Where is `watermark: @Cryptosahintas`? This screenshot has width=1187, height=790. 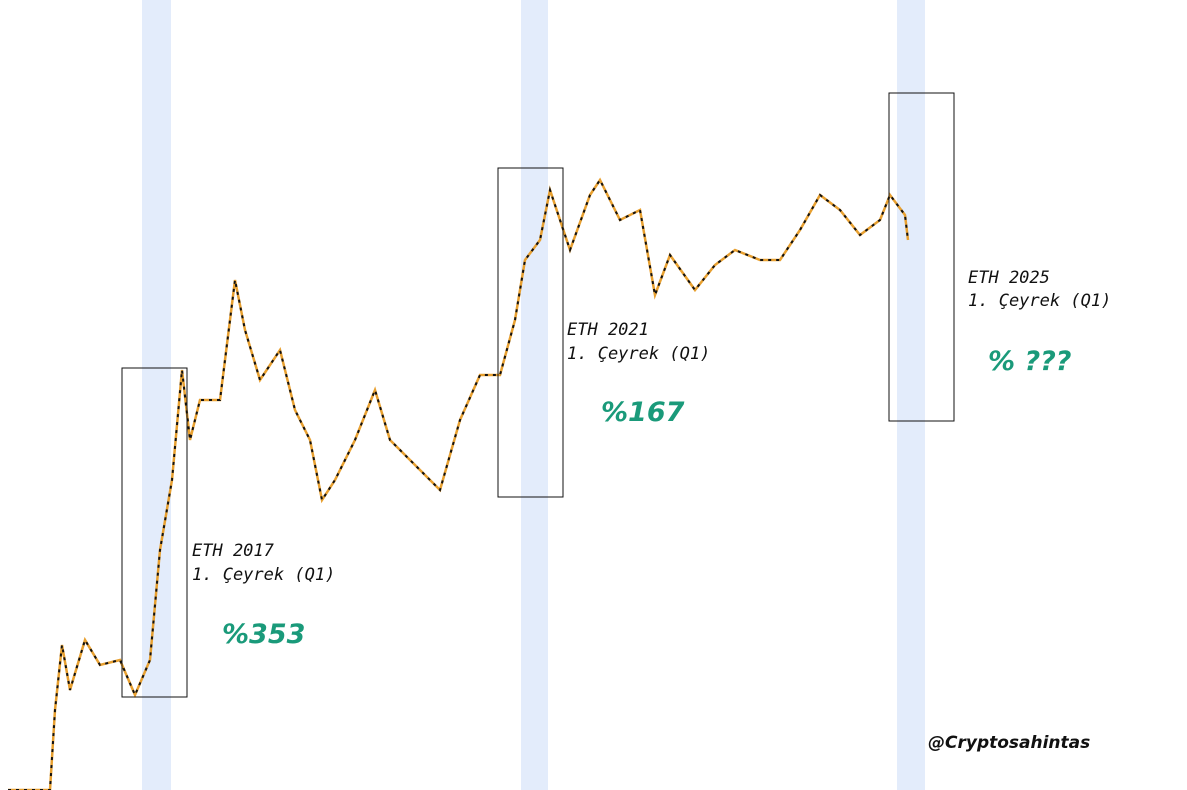 watermark: @Cryptosahintas is located at coordinates (1009, 743).